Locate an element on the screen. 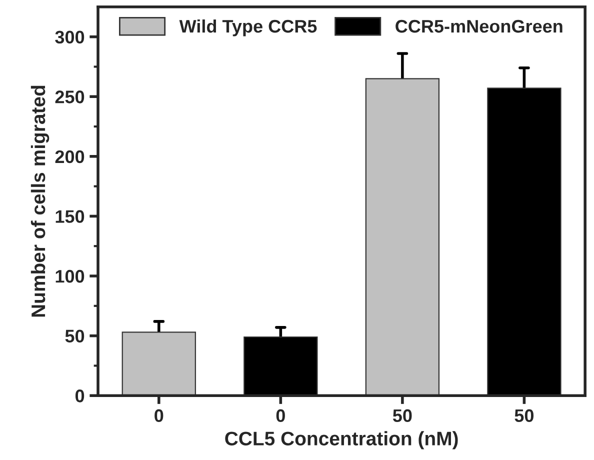 The height and width of the screenshot is (460, 594). legend-label: Wild Type CCR5 is located at coordinates (248, 27).